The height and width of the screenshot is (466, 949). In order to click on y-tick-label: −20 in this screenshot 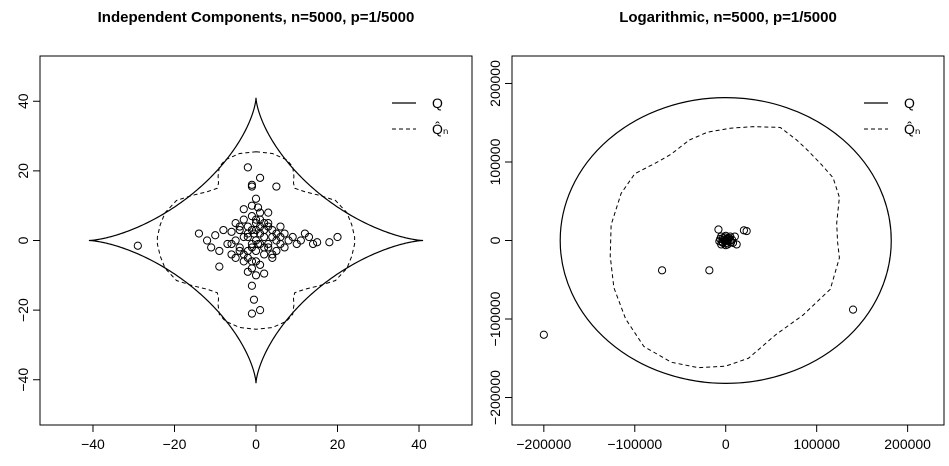, I will do `click(23, 310)`.